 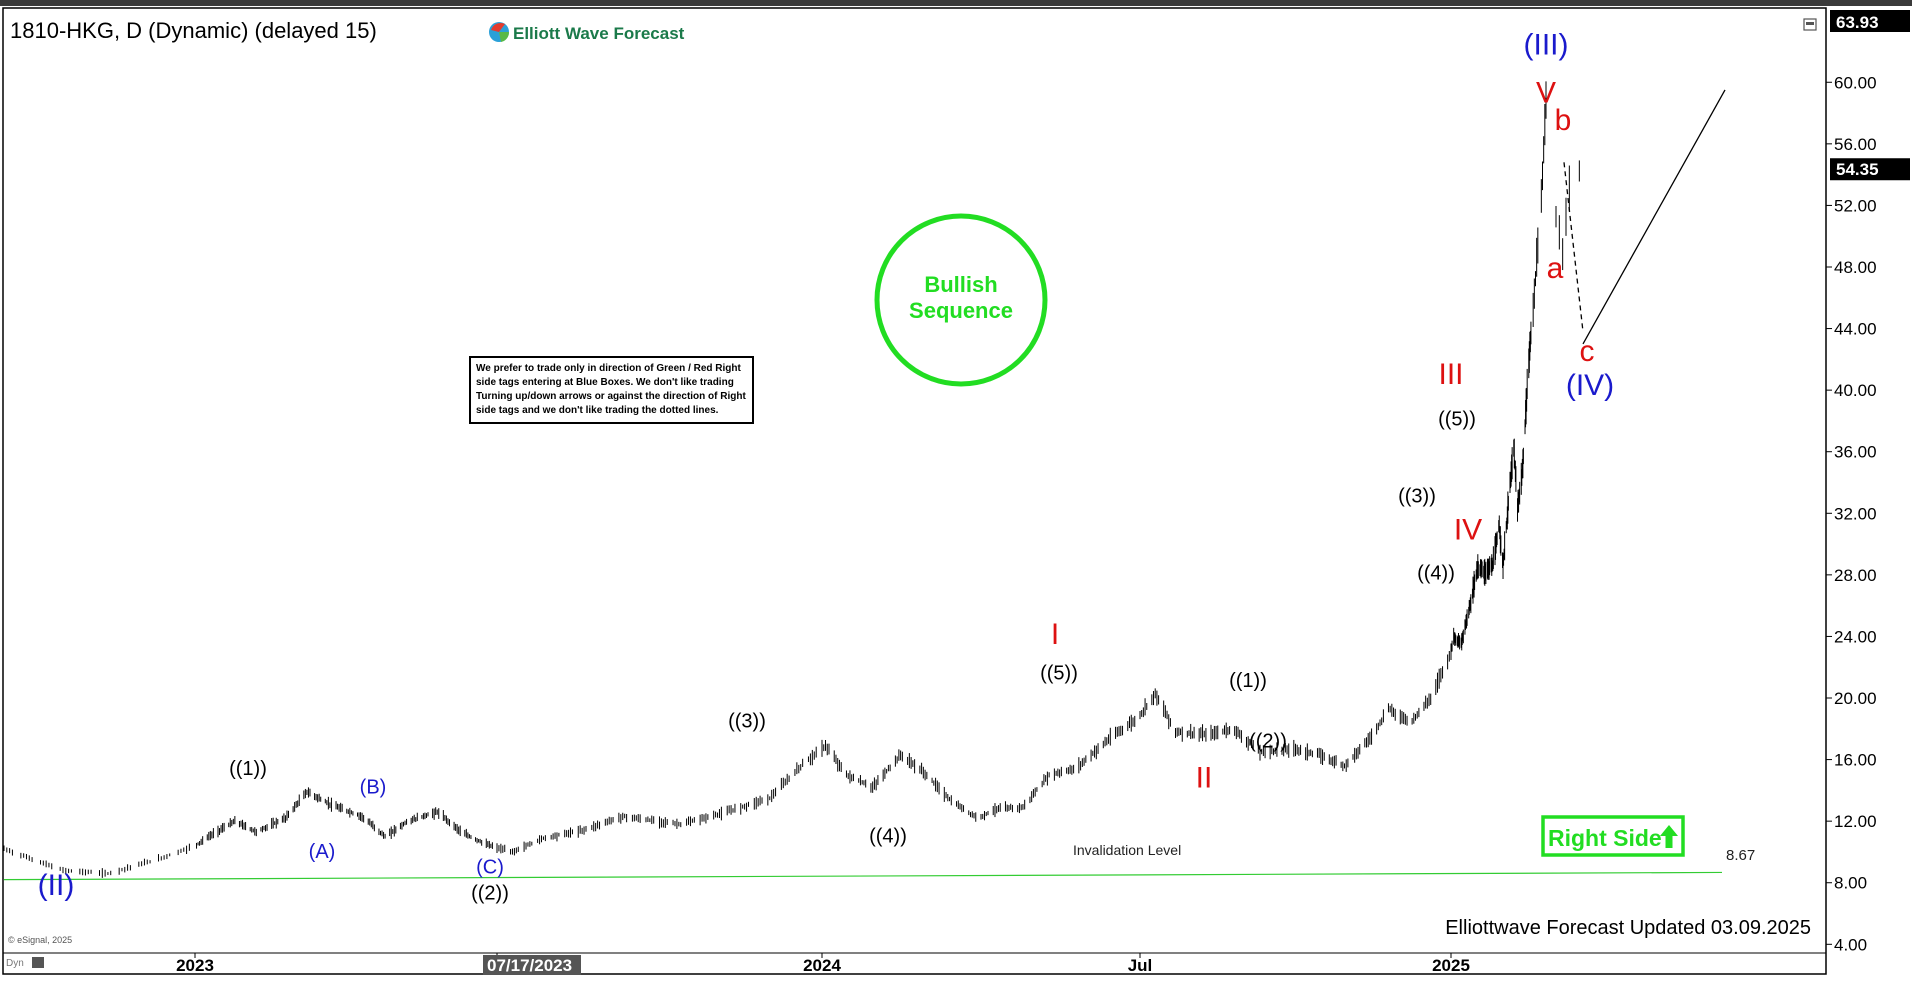 What do you see at coordinates (322, 852) in the screenshot?
I see `wave-label: (A)` at bounding box center [322, 852].